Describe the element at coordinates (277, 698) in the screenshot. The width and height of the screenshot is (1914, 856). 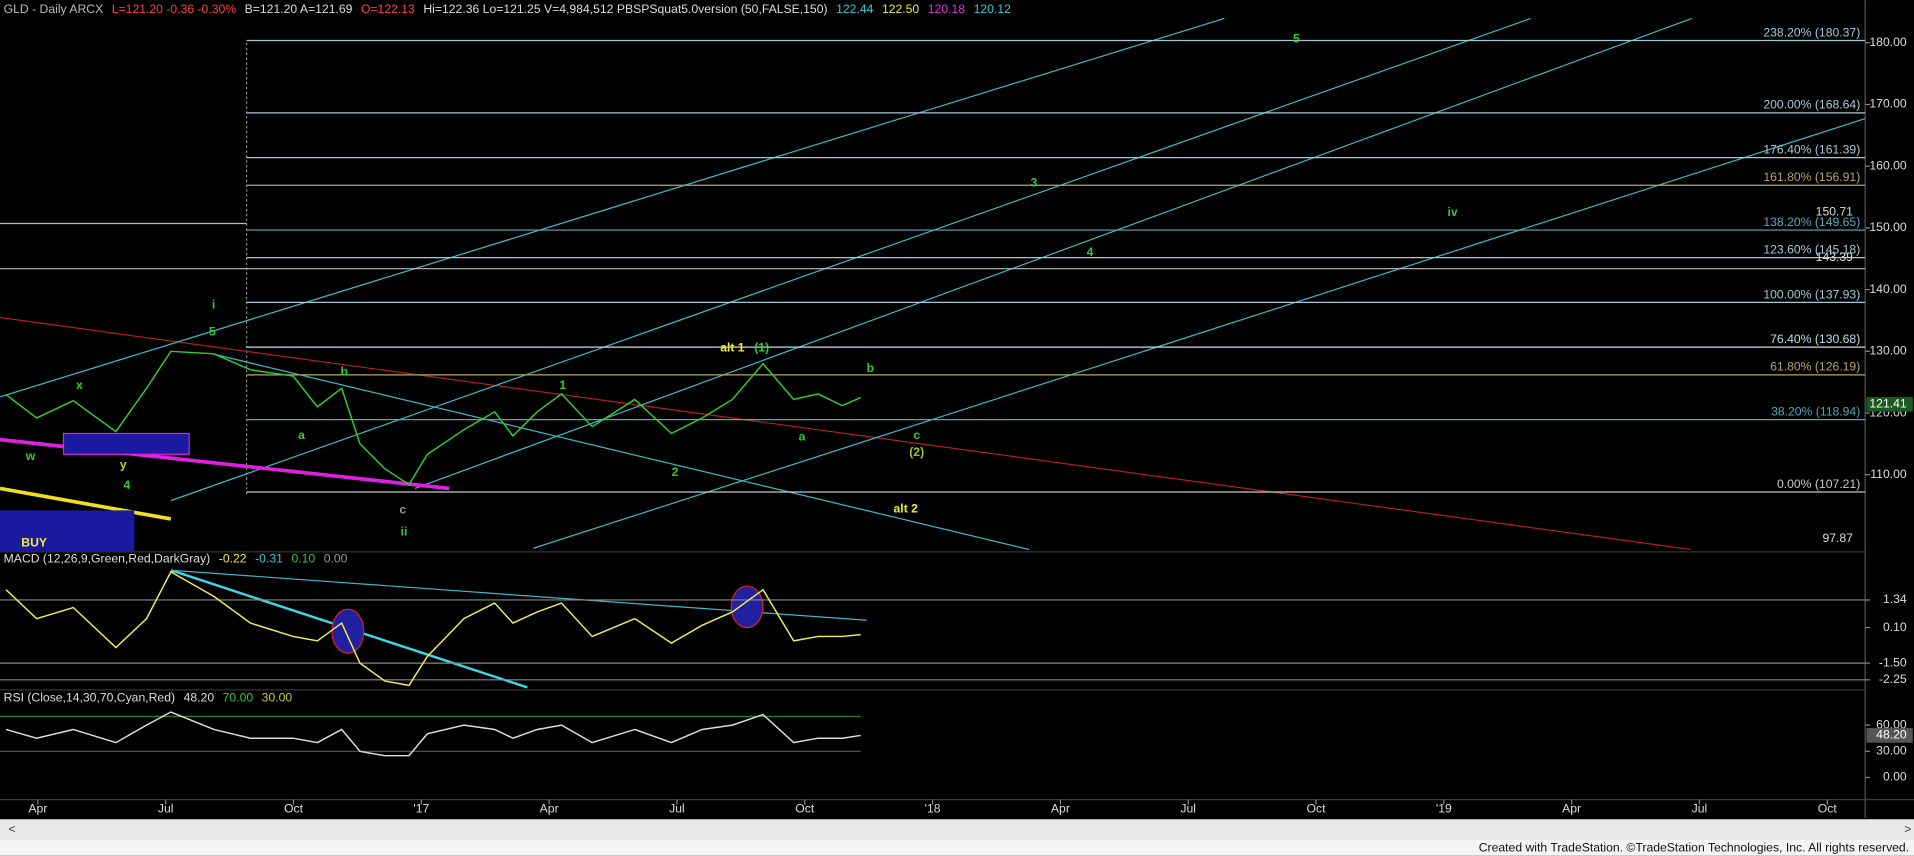
I see `panel-title: 30.00` at that location.